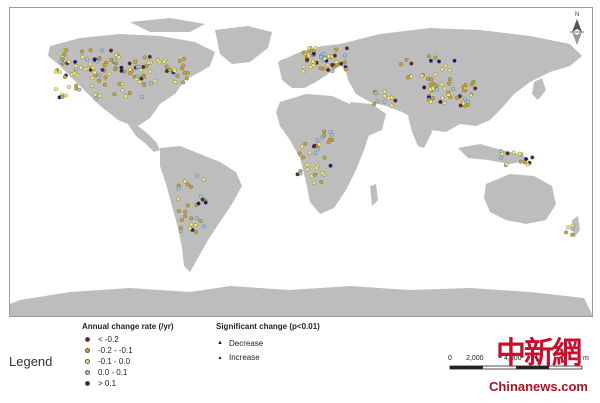 Image resolution: width=600 pixels, height=403 pixels. I want to click on increase-triangle-icon: ▴, so click(220, 357).